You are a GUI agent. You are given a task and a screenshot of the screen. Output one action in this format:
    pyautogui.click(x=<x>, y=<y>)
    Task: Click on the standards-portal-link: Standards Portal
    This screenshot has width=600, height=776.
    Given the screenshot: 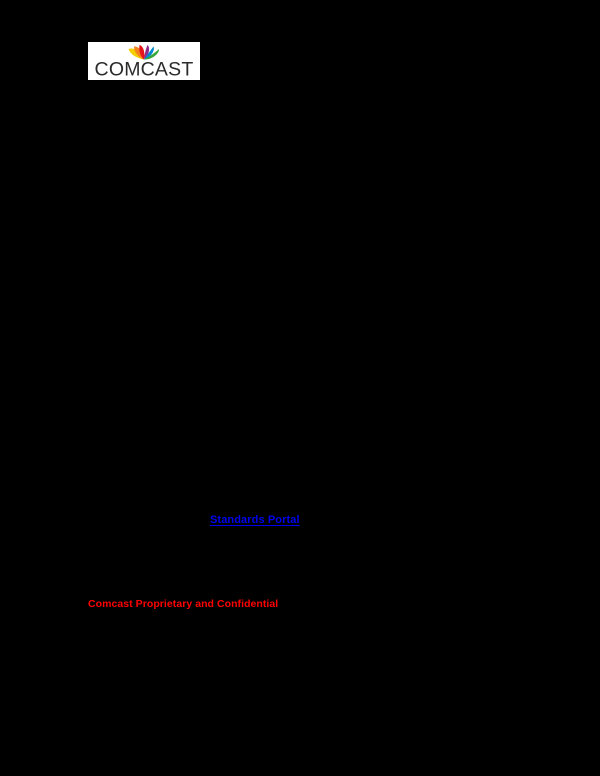 What is the action you would take?
    pyautogui.click(x=255, y=520)
    